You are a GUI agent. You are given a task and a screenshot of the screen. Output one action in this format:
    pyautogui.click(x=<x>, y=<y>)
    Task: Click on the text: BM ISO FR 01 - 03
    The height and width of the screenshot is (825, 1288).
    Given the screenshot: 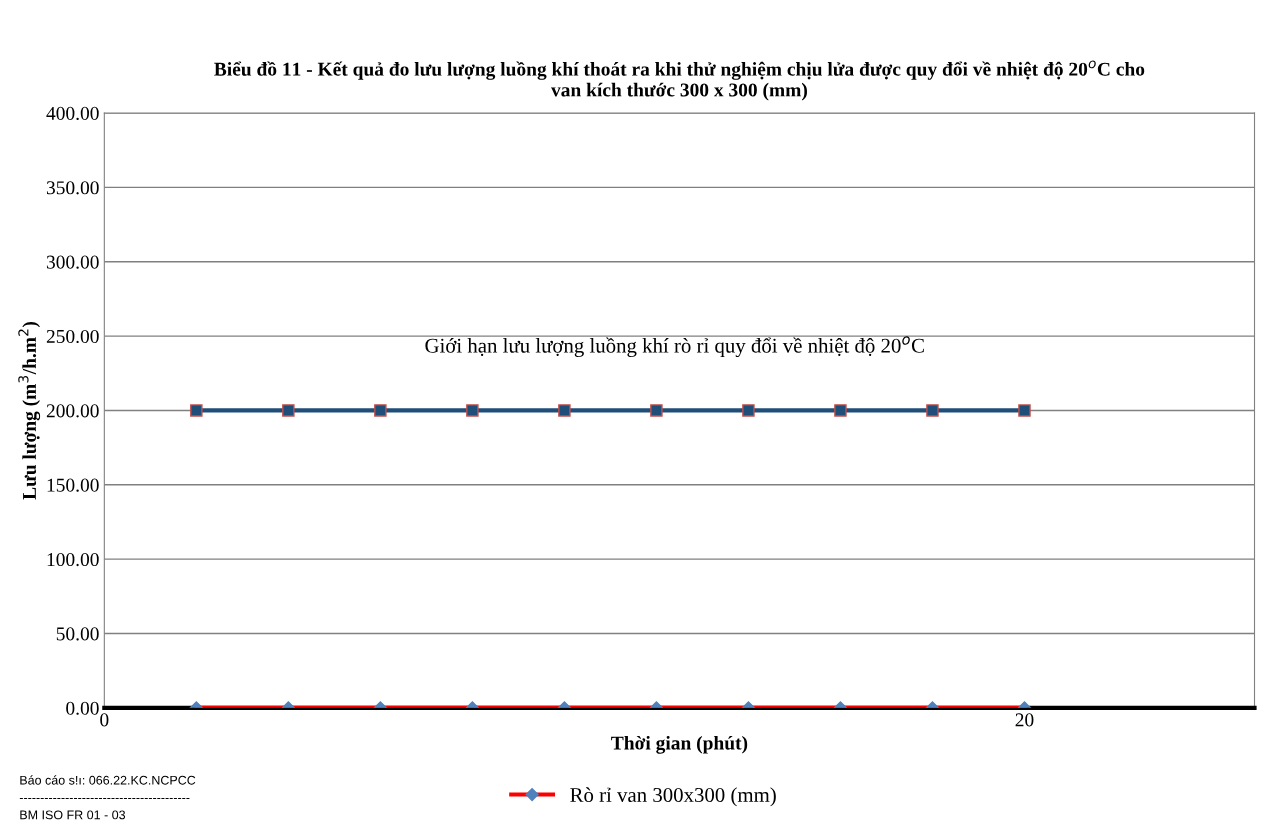 What is the action you would take?
    pyautogui.click(x=73, y=815)
    